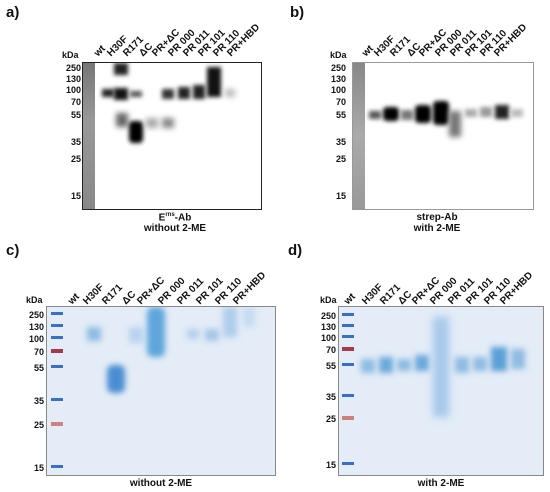  What do you see at coordinates (441, 483) in the screenshot?
I see `caption-d: with 2-ME` at bounding box center [441, 483].